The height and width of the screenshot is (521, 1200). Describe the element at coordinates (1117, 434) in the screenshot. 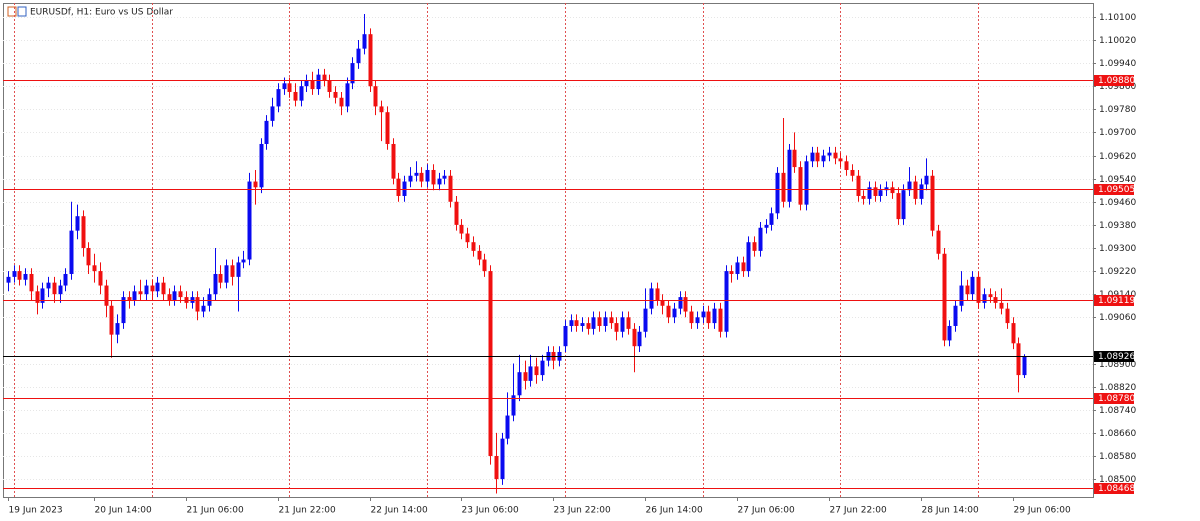

I see `y-tick-label: 1.08660` at that location.